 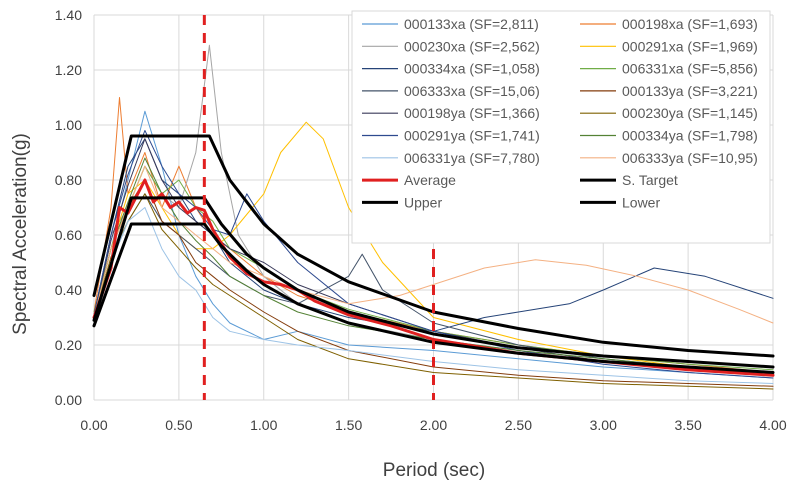 I want to click on legend-label: 000230ya (SF=1,145), so click(x=690, y=113).